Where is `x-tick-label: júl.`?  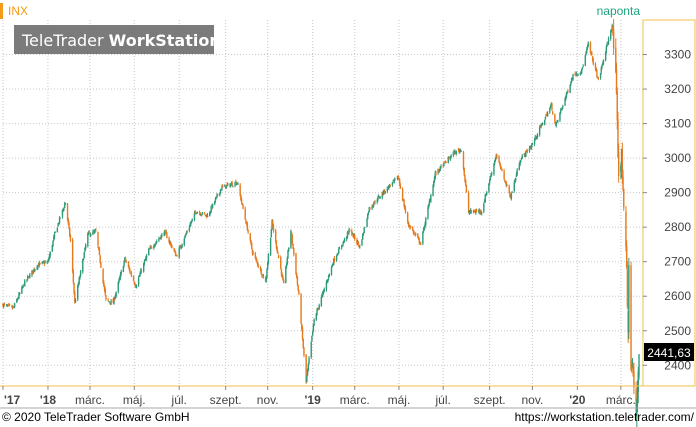 x-tick-label: júl. is located at coordinates (179, 400).